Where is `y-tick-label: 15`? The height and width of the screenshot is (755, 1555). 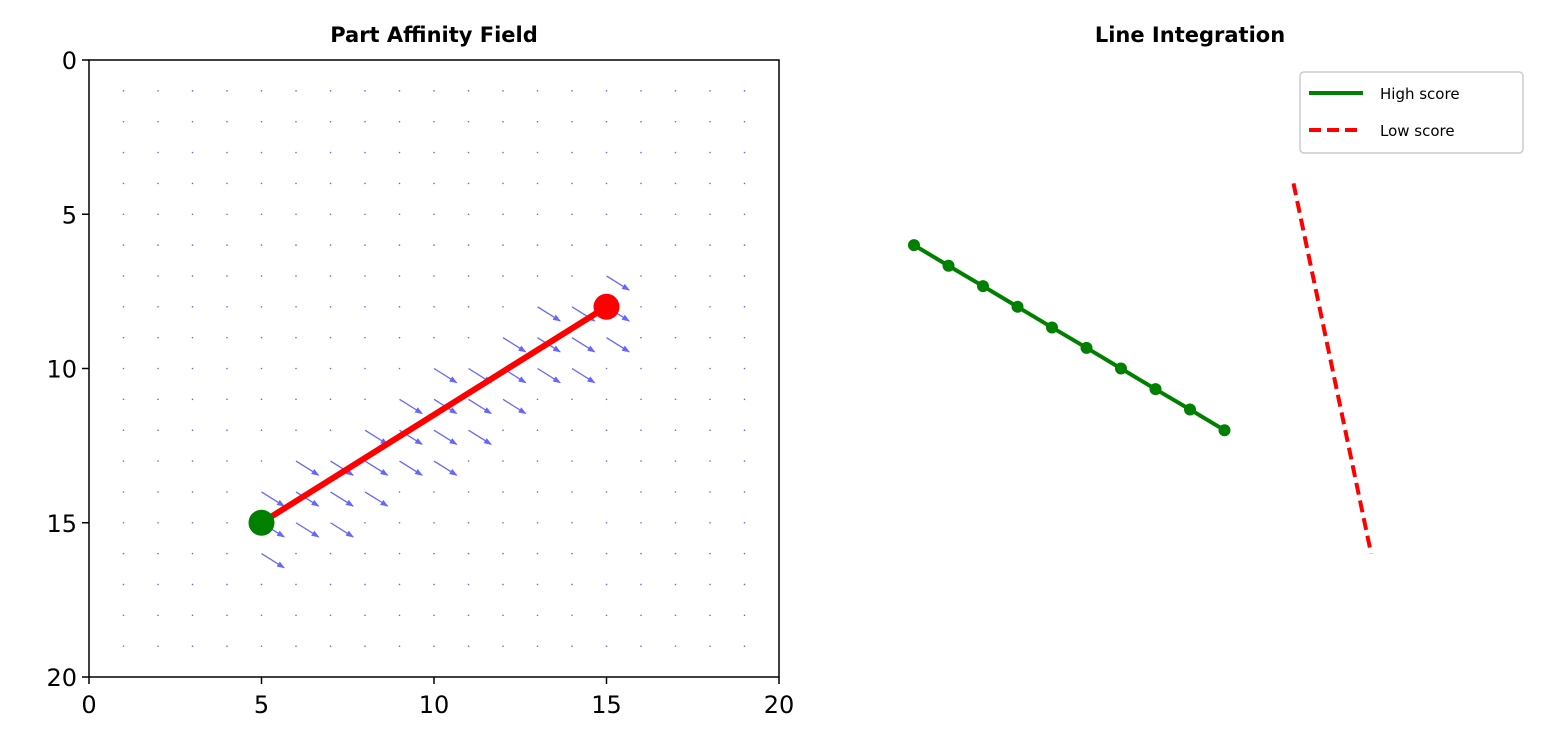 y-tick-label: 15 is located at coordinates (61, 524).